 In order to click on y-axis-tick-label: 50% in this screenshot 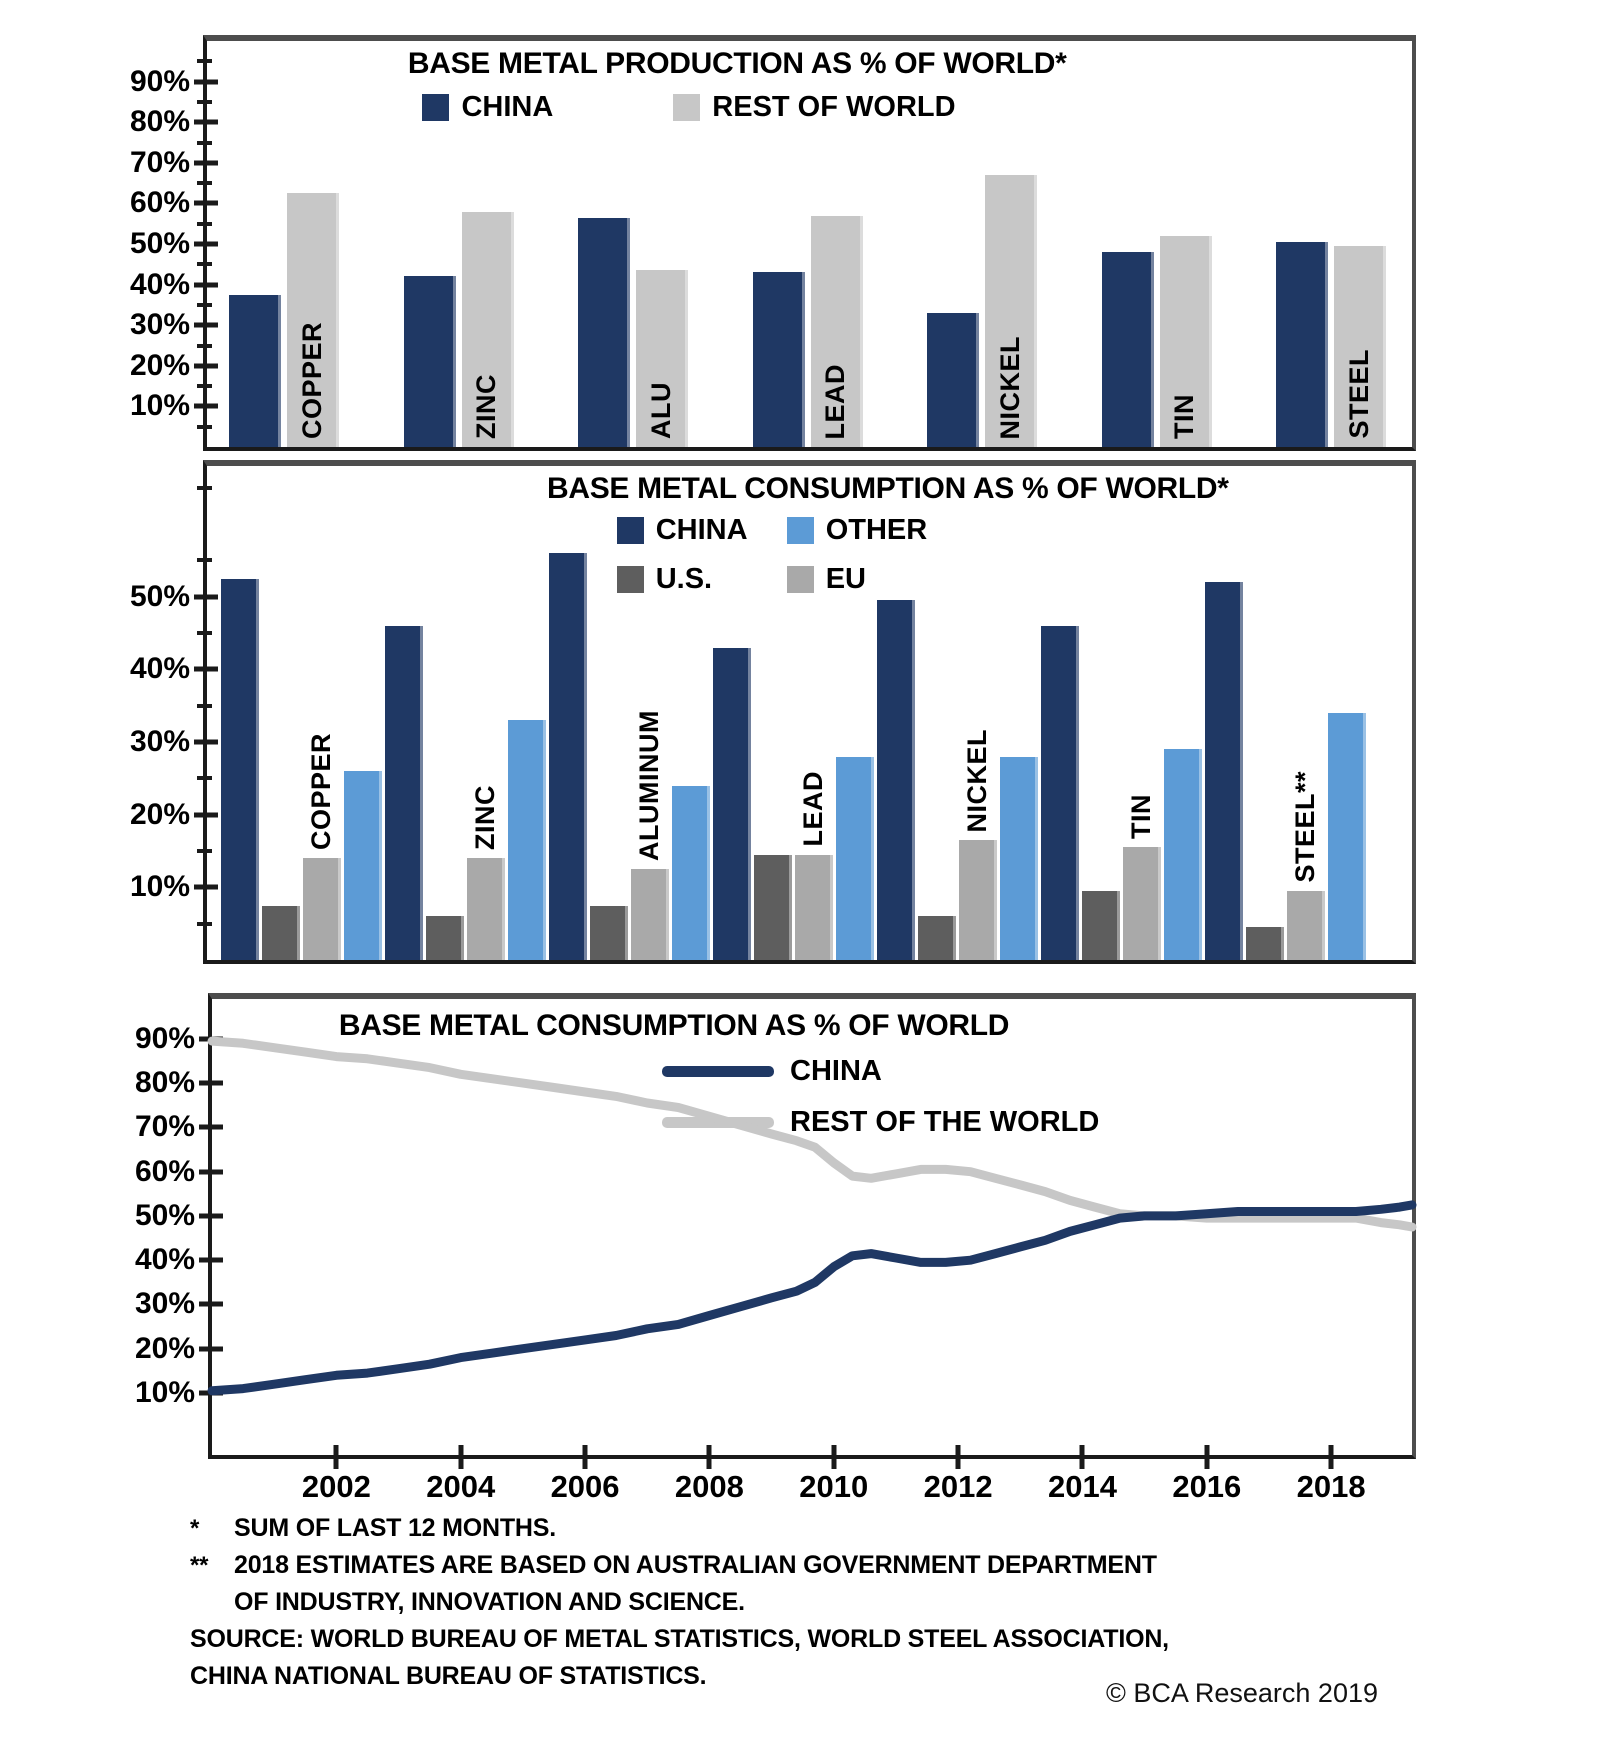, I will do `click(159, 243)`.